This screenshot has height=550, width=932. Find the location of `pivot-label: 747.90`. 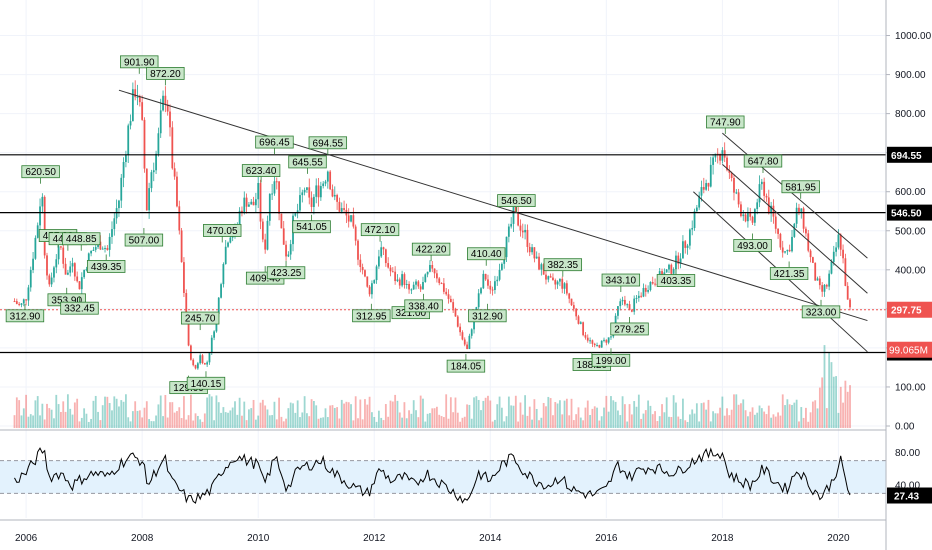

pivot-label: 747.90 is located at coordinates (725, 122).